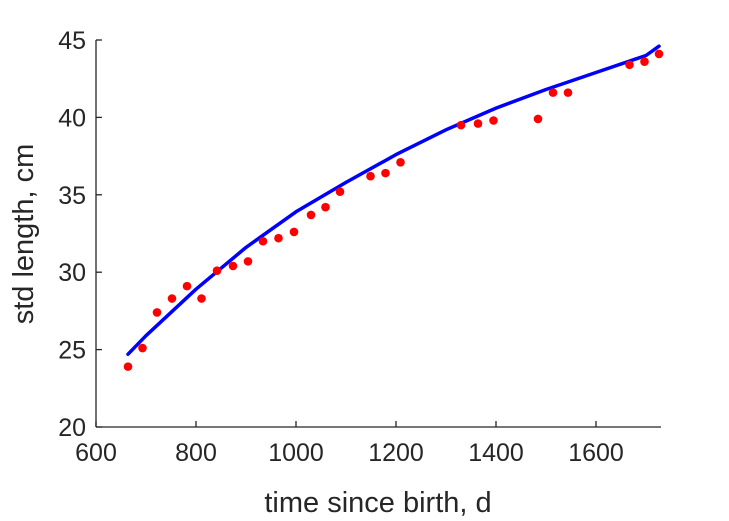 The height and width of the screenshot is (521, 729). I want to click on y-axis-label: std length, cm, so click(24, 234).